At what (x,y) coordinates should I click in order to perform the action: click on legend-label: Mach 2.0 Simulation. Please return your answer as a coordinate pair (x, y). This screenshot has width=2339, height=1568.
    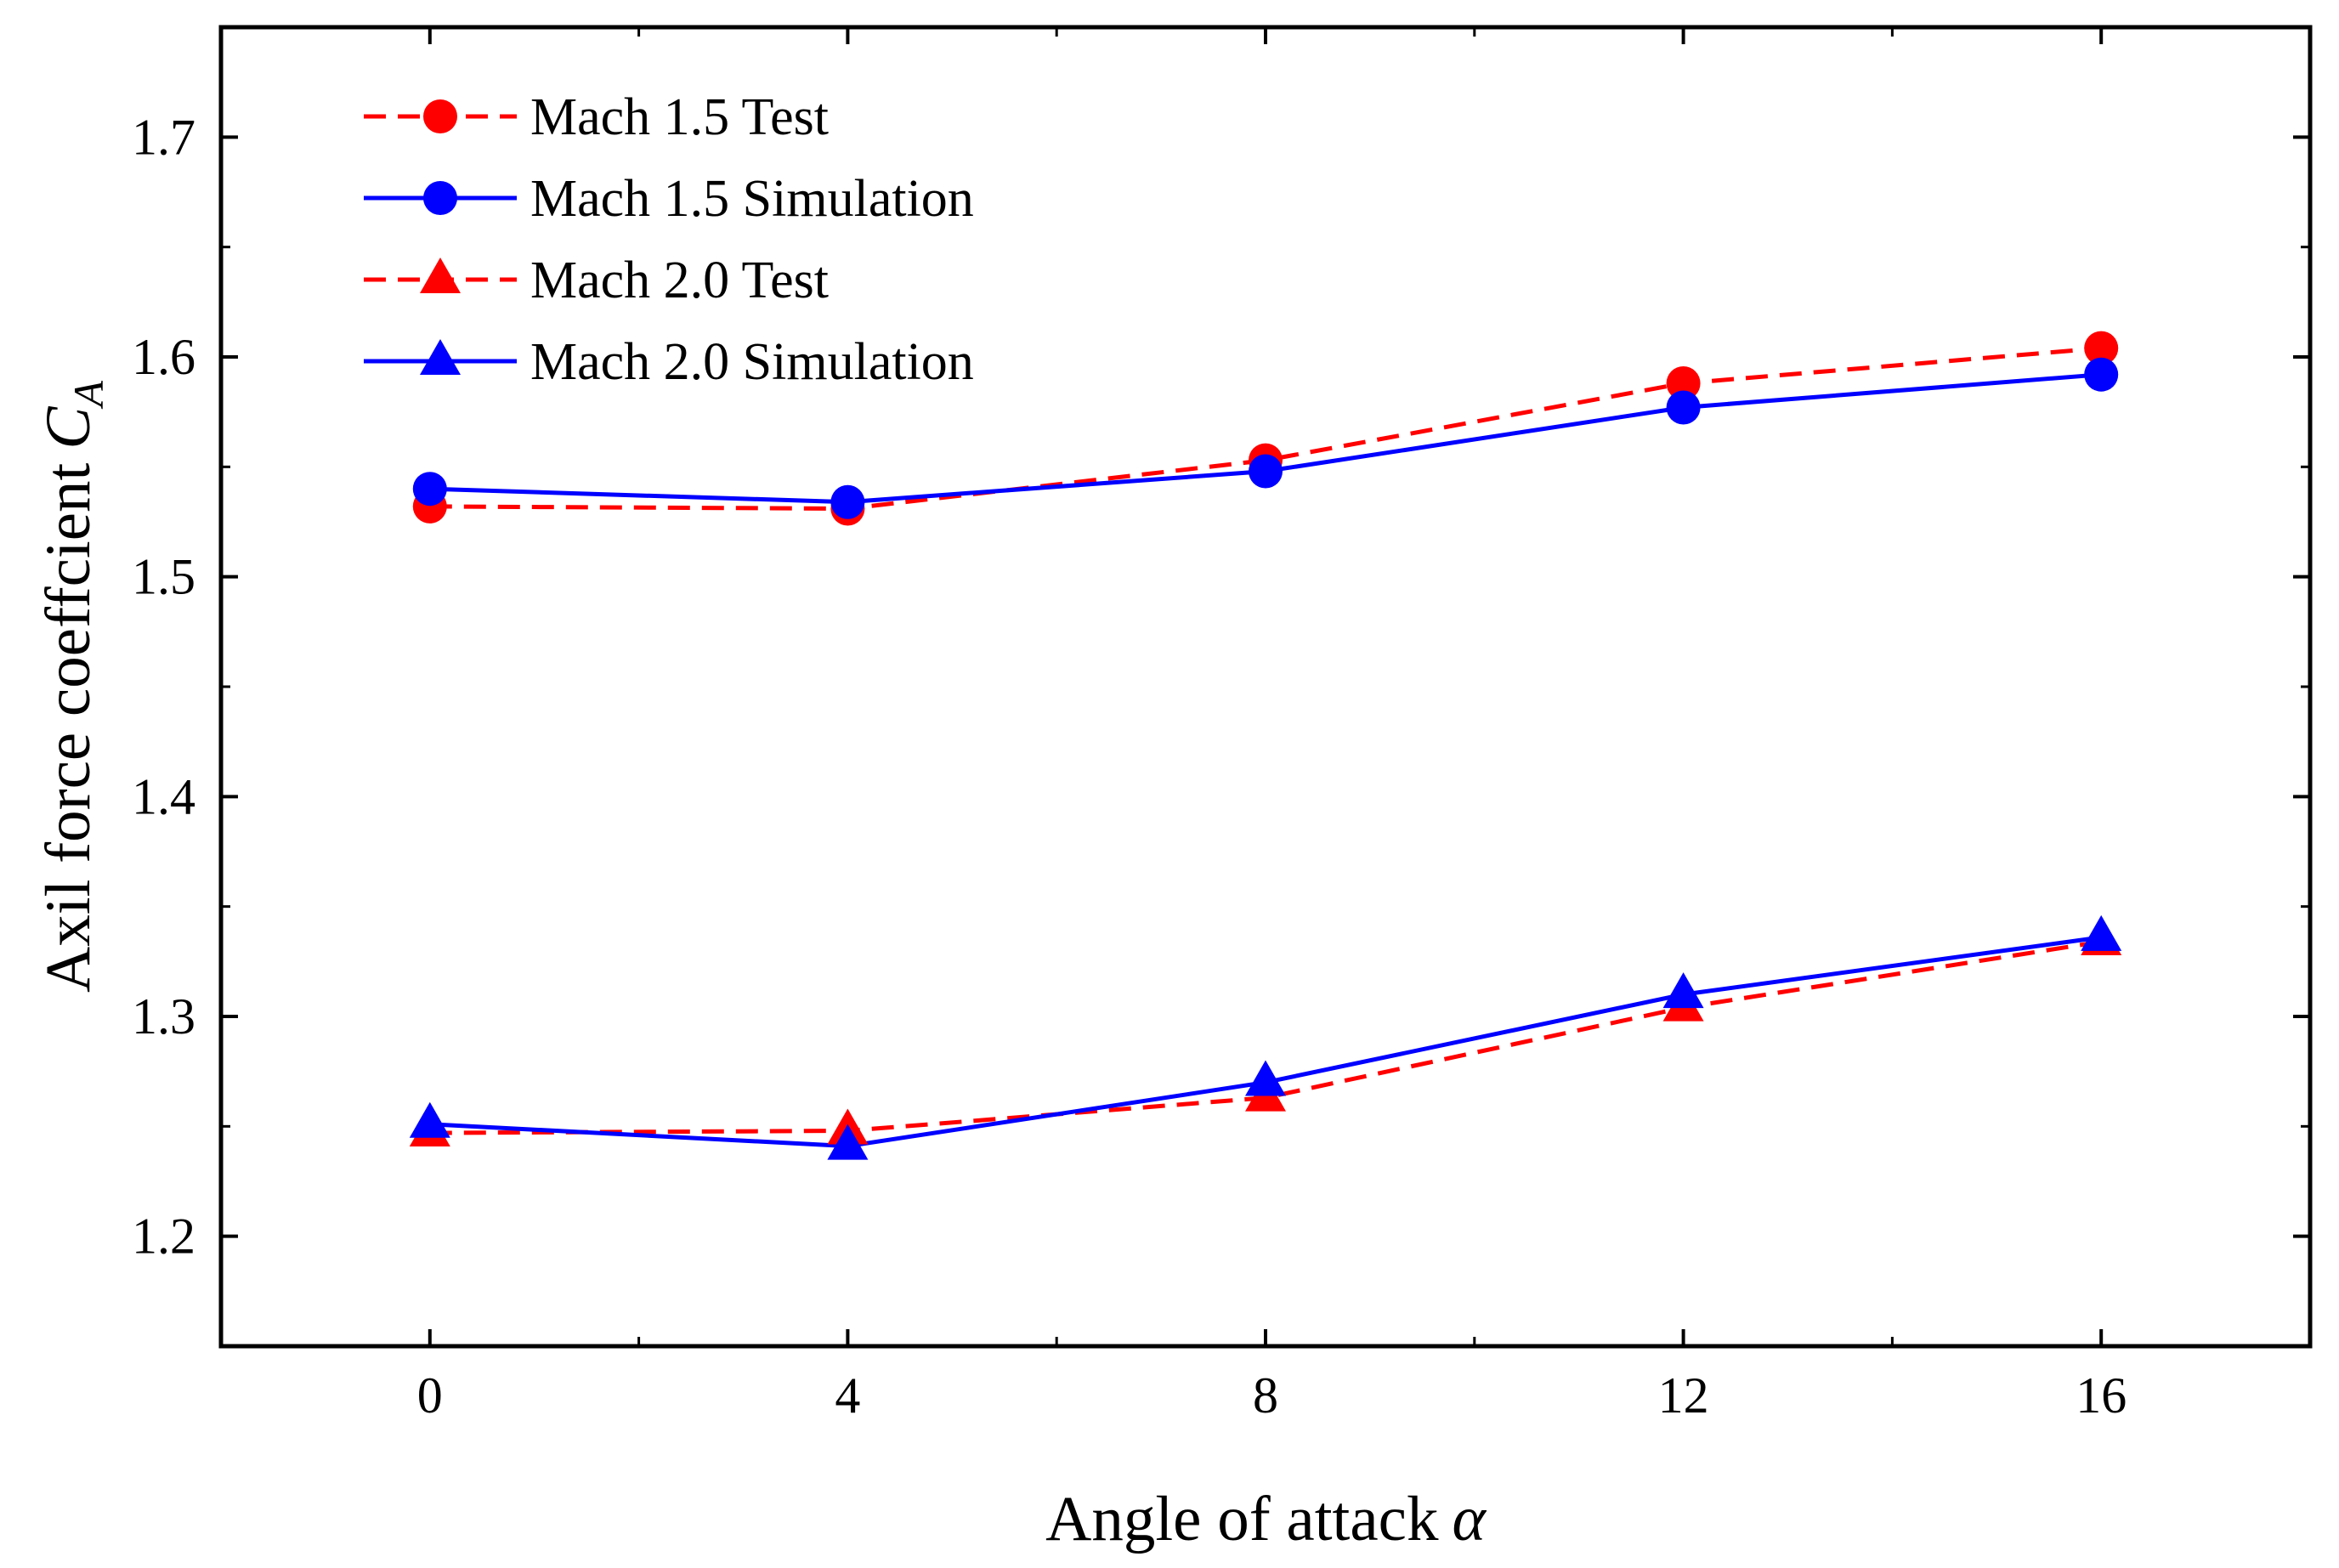
    Looking at the image, I should click on (752, 362).